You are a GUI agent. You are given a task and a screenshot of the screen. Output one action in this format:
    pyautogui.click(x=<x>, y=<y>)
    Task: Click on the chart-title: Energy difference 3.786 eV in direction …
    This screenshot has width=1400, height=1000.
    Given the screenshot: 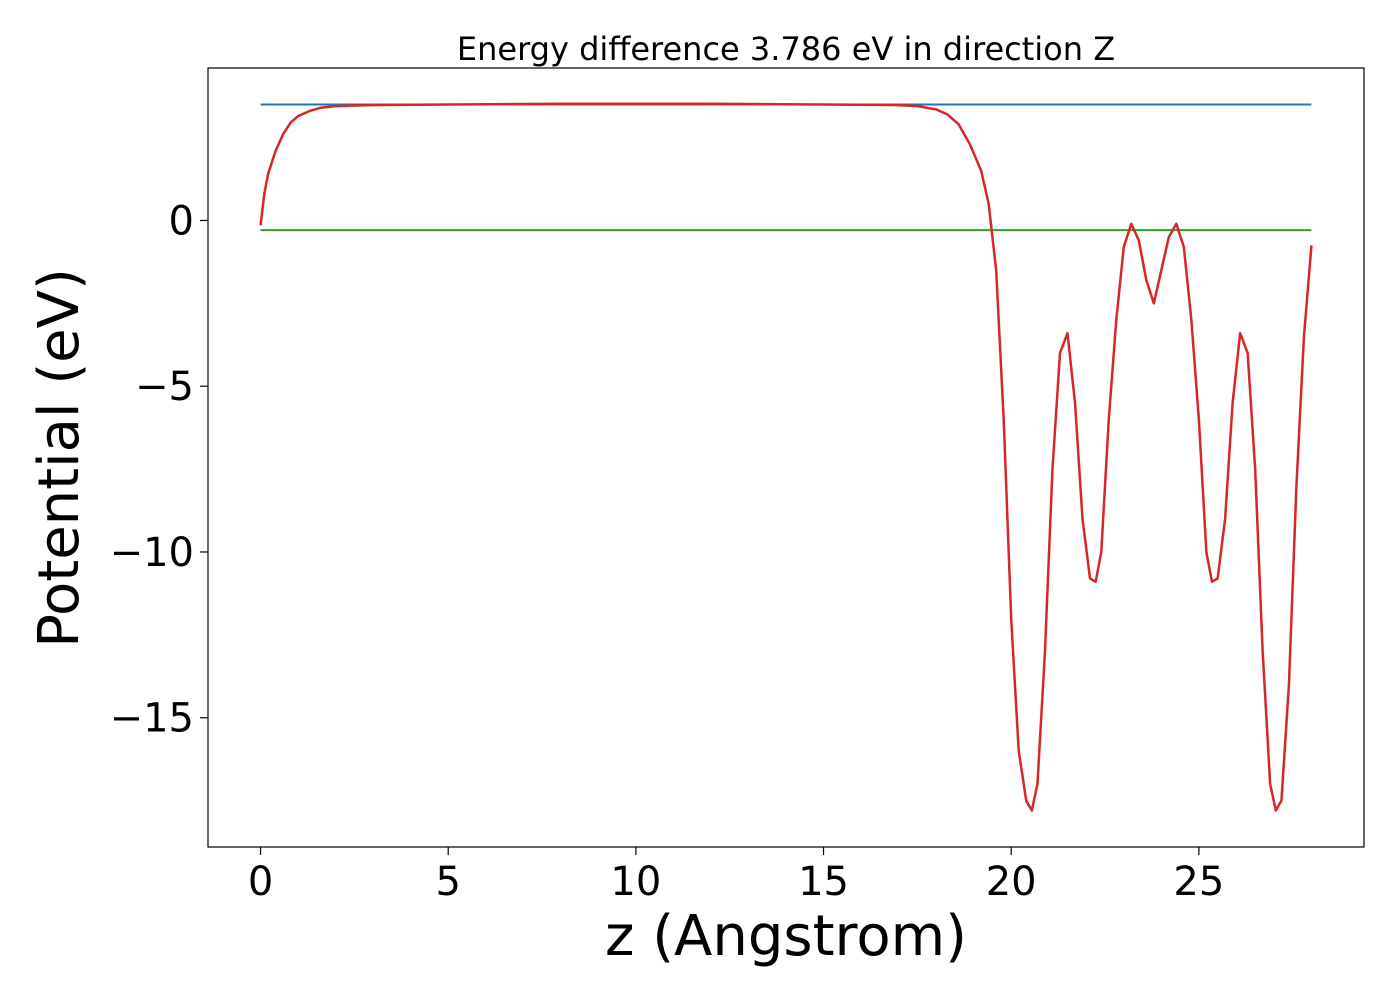 What is the action you would take?
    pyautogui.click(x=786, y=49)
    